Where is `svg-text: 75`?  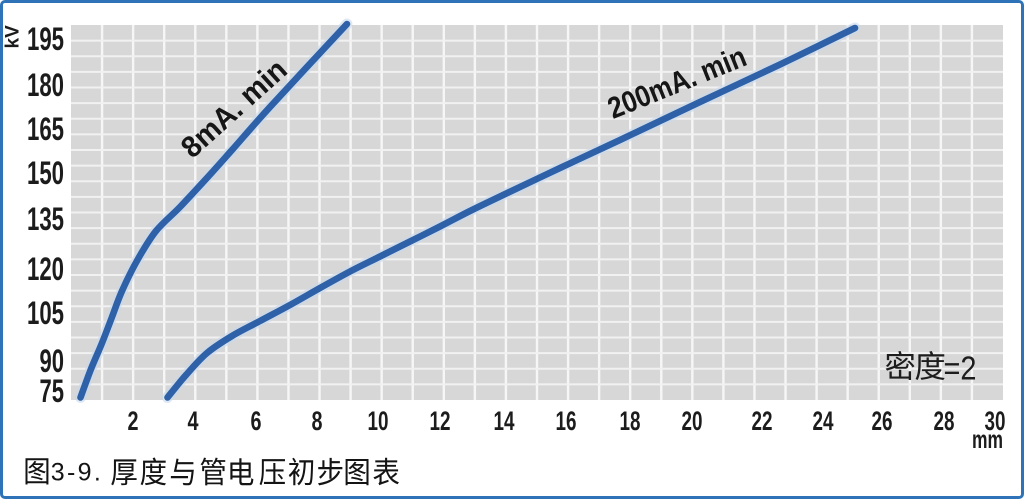 svg-text: 75 is located at coordinates (52, 391).